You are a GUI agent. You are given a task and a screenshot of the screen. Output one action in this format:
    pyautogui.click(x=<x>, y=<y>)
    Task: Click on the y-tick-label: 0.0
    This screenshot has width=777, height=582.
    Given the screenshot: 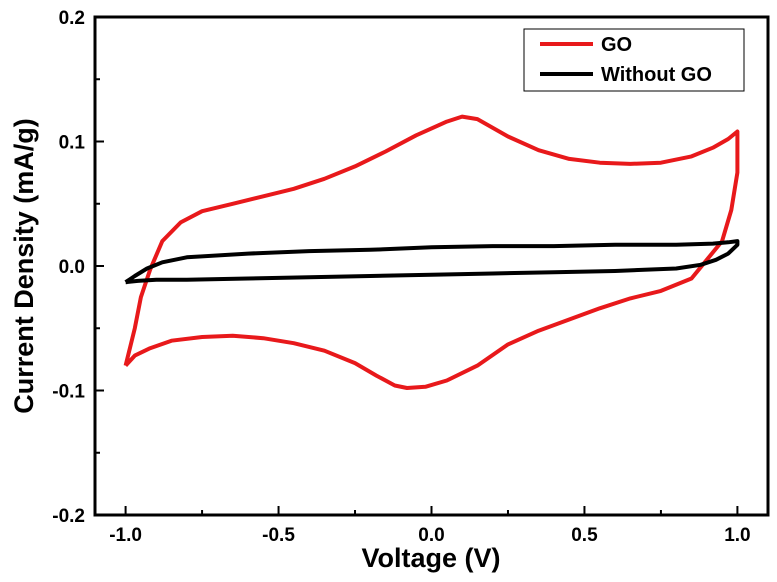 What is the action you would take?
    pyautogui.click(x=72, y=267)
    